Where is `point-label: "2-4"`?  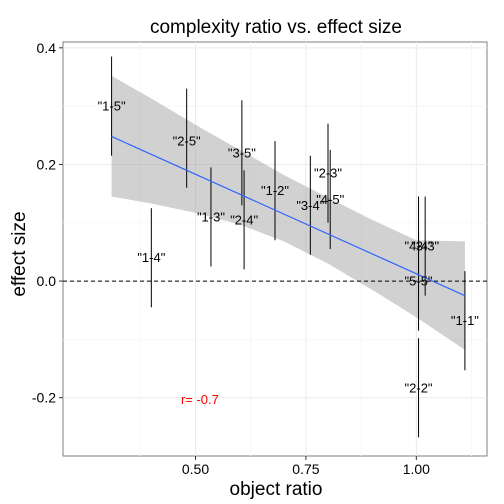
point-label: "2-4" is located at coordinates (244, 219).